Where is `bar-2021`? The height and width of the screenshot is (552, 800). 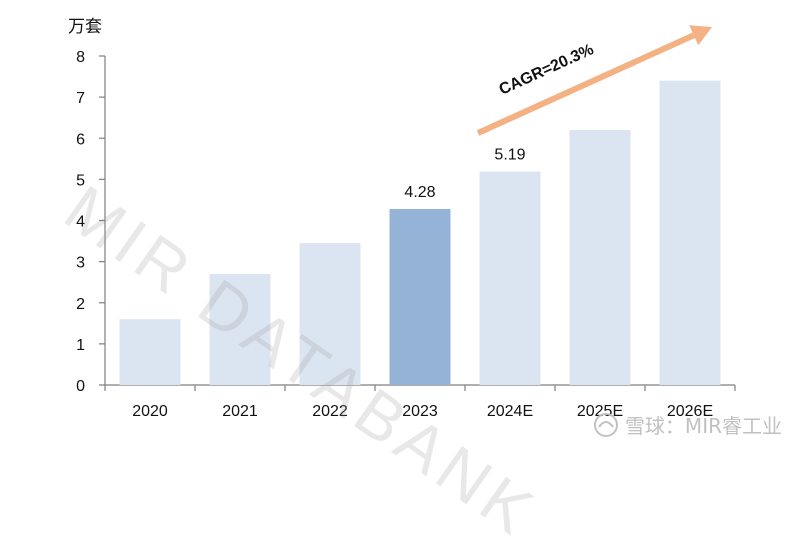 bar-2021 is located at coordinates (240, 329).